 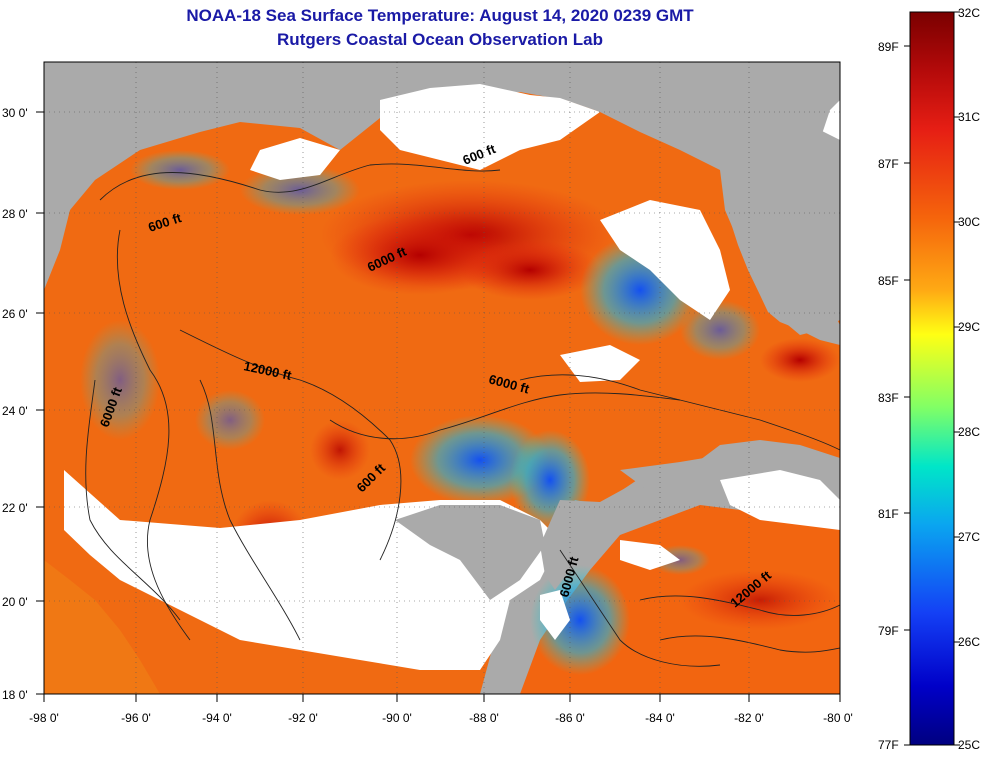 What do you see at coordinates (217, 718) in the screenshot?
I see `lon-label-94: -94 0'` at bounding box center [217, 718].